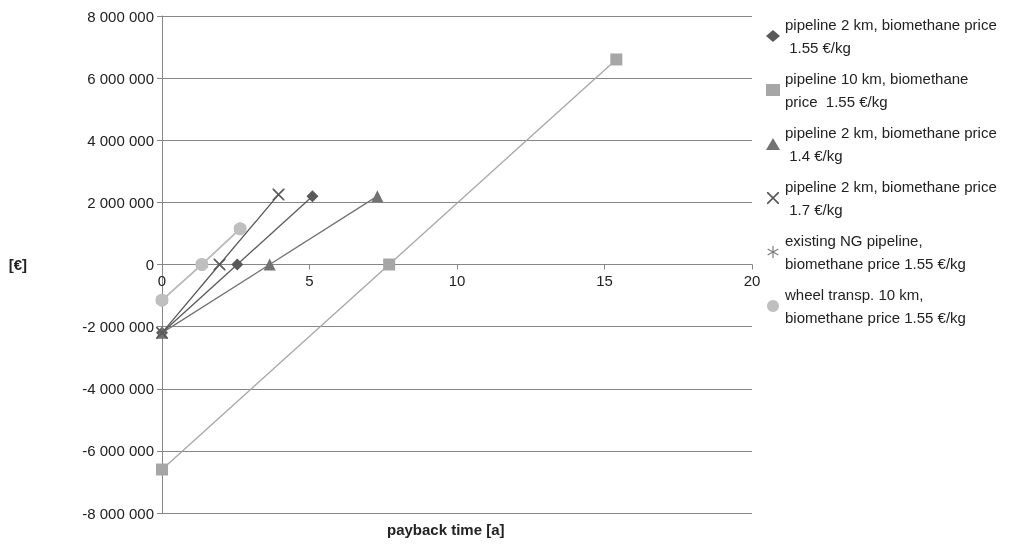 The height and width of the screenshot is (546, 1010). Describe the element at coordinates (891, 36) in the screenshot. I see `legend-label: pipeline 2 km, biomethane price 1.55 €/kg` at that location.